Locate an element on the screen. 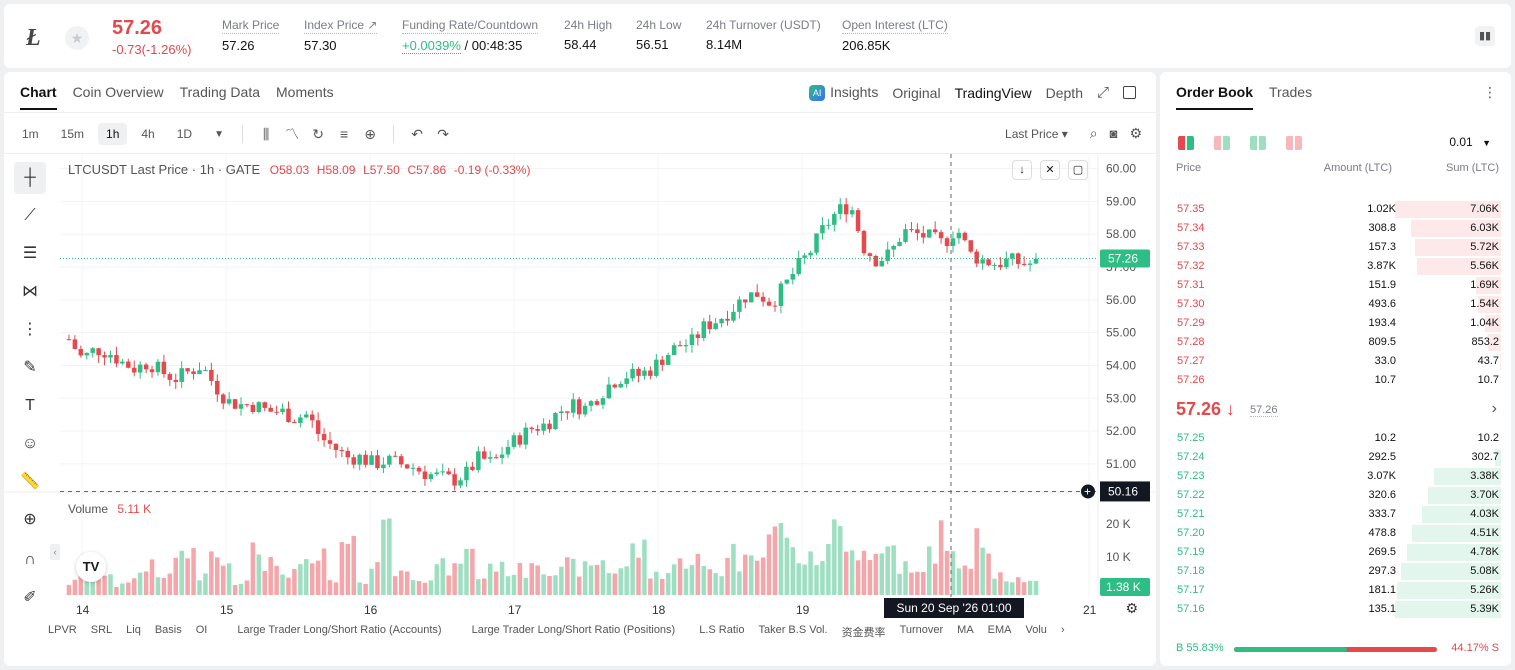 The height and width of the screenshot is (670, 1515). redo-icon: ↷ is located at coordinates (443, 133).